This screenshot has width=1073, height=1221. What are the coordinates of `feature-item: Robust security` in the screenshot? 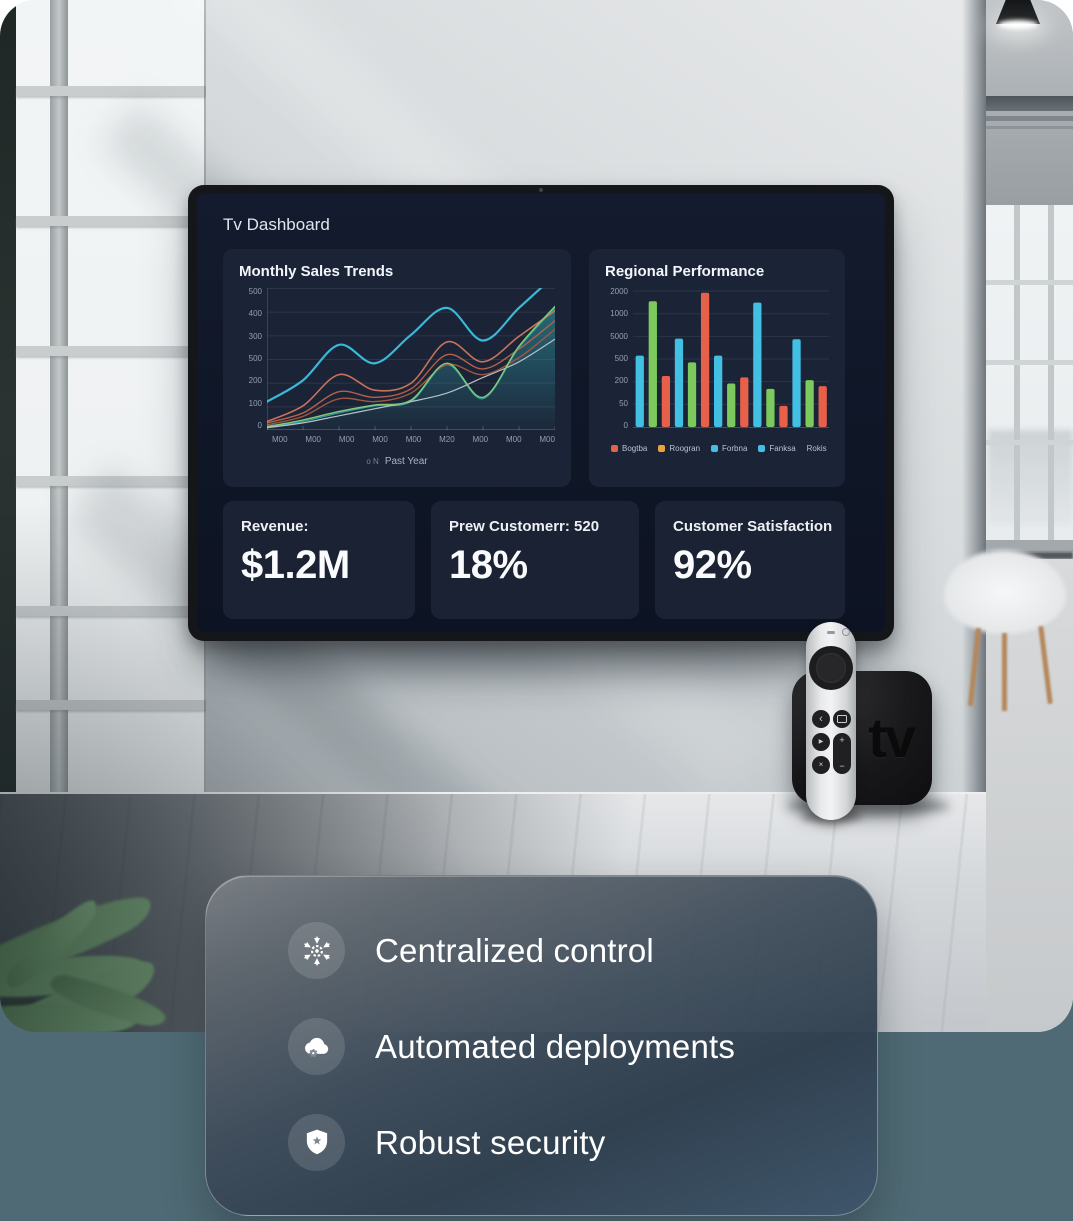 It's located at (582, 1142).